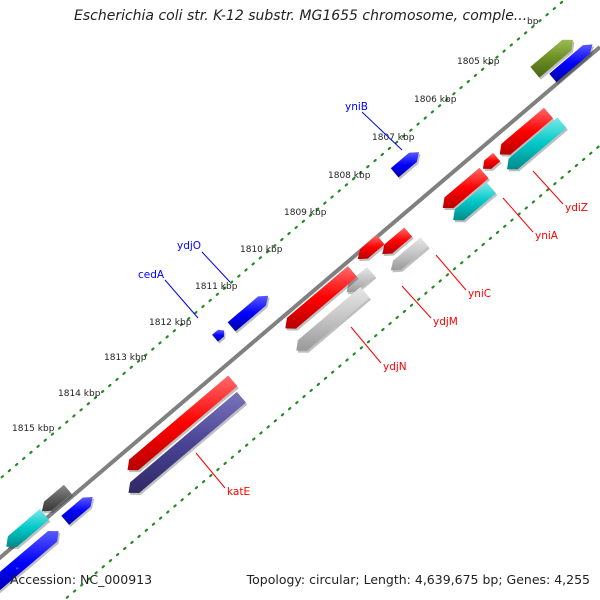 Image resolution: width=600 pixels, height=600 pixels. What do you see at coordinates (182, 423) in the screenshot?
I see `reverse-gene-katE` at bounding box center [182, 423].